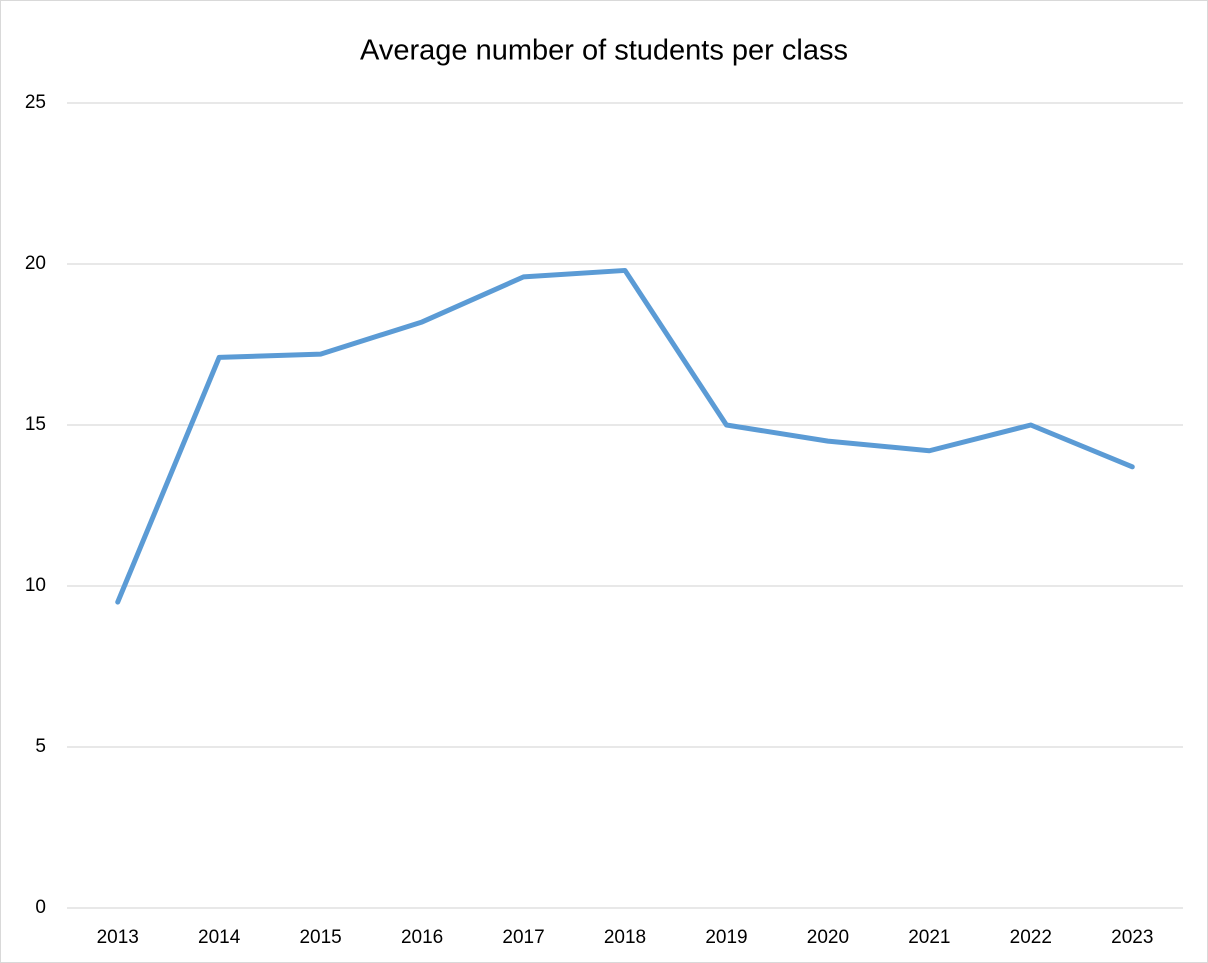  What do you see at coordinates (929, 937) in the screenshot?
I see `x-tick-label: 2021` at bounding box center [929, 937].